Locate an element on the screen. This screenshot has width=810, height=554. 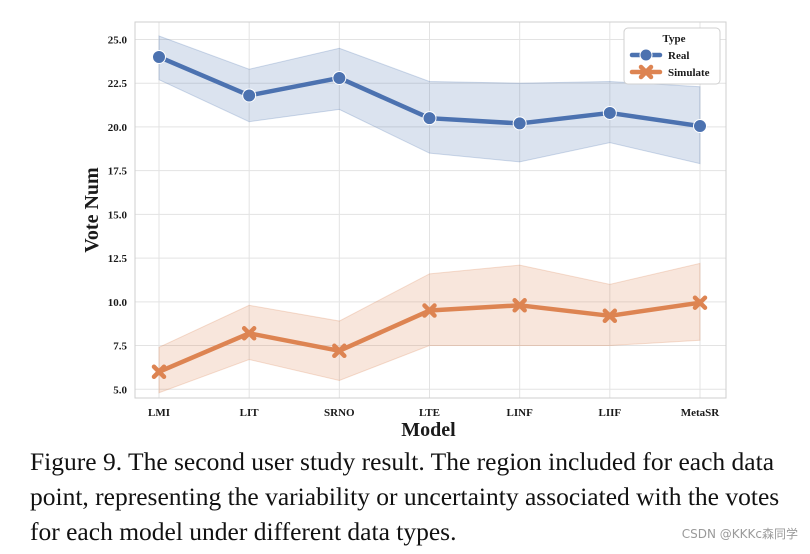
legend-title: Type is located at coordinates (673, 39).